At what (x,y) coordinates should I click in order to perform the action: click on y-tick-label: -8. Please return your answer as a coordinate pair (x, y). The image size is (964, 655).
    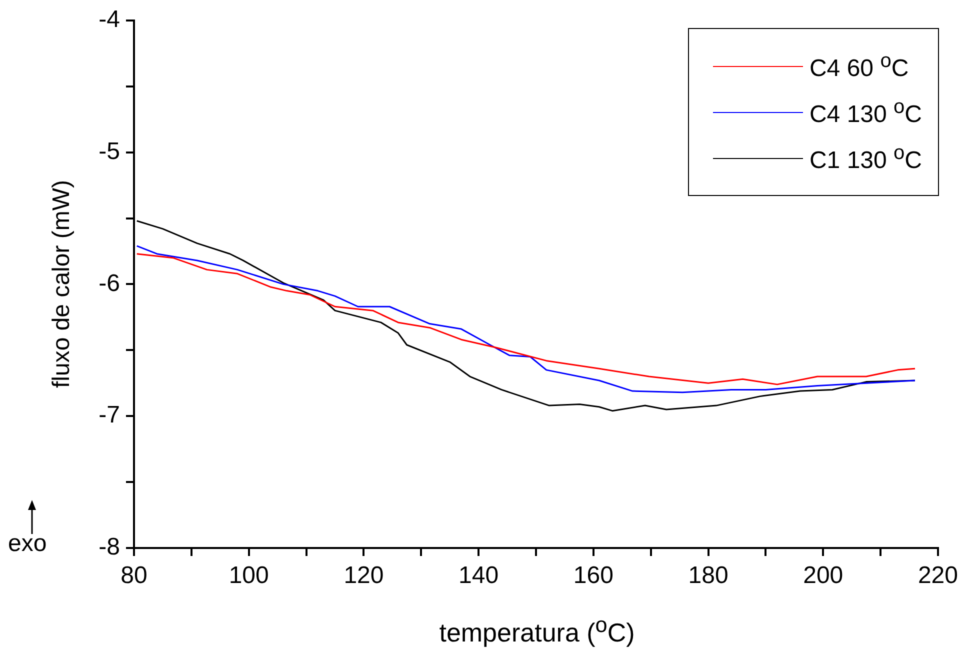
    Looking at the image, I should click on (109, 547).